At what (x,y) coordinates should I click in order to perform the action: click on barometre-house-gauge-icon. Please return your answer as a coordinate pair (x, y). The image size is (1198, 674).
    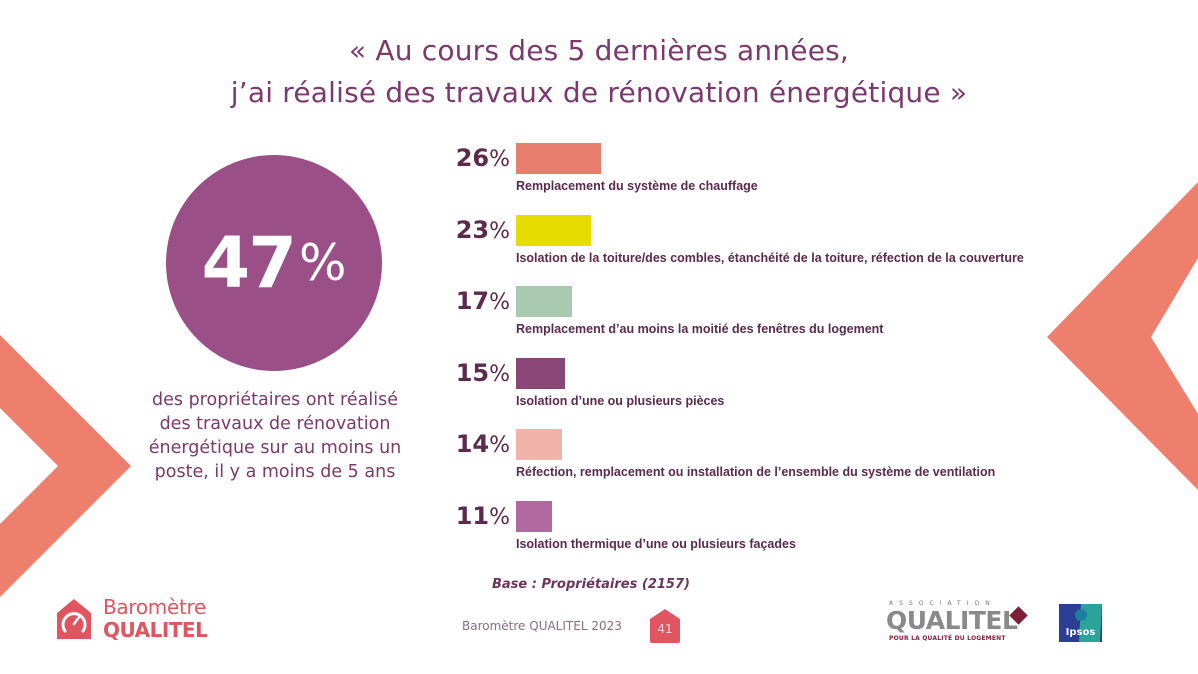
    Looking at the image, I should click on (74, 619).